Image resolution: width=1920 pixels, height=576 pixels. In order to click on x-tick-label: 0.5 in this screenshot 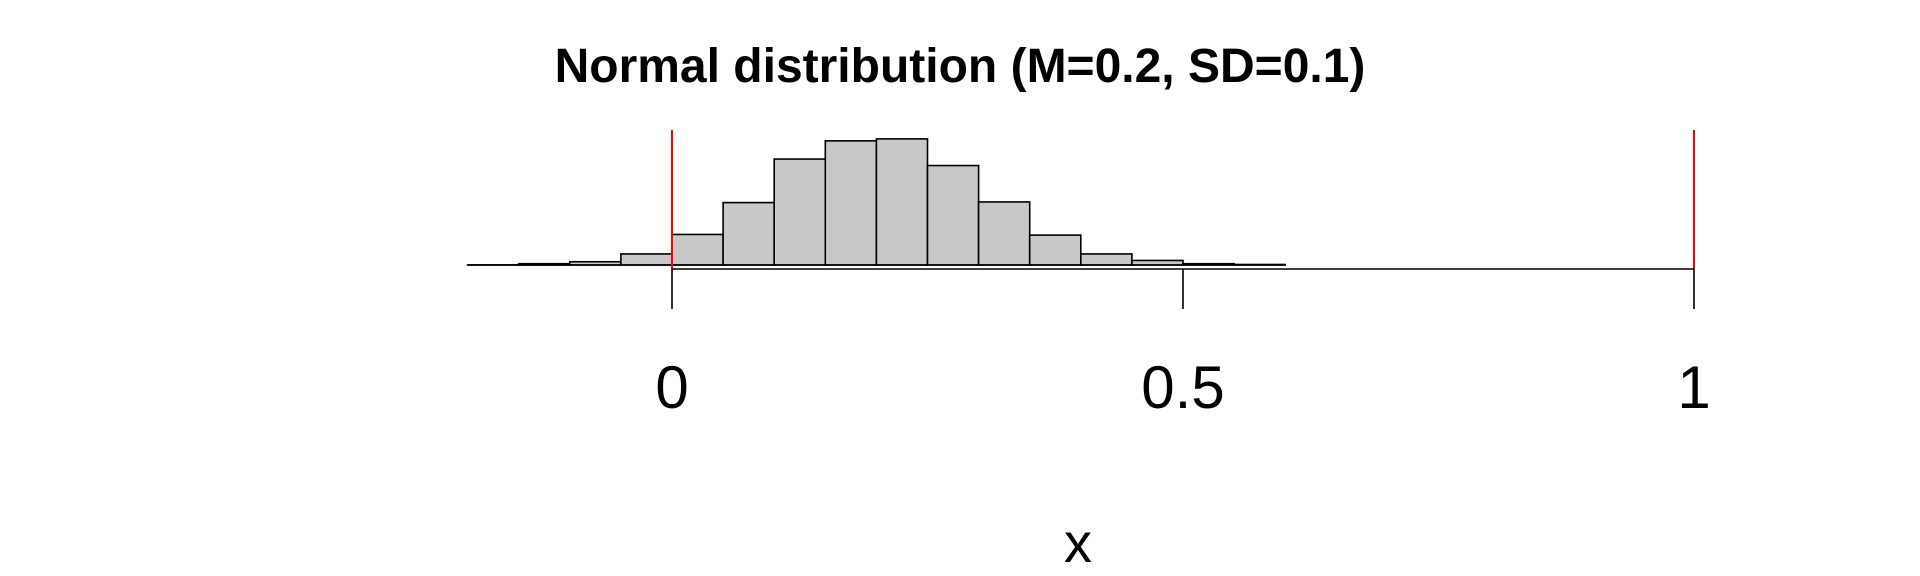, I will do `click(1182, 387)`.